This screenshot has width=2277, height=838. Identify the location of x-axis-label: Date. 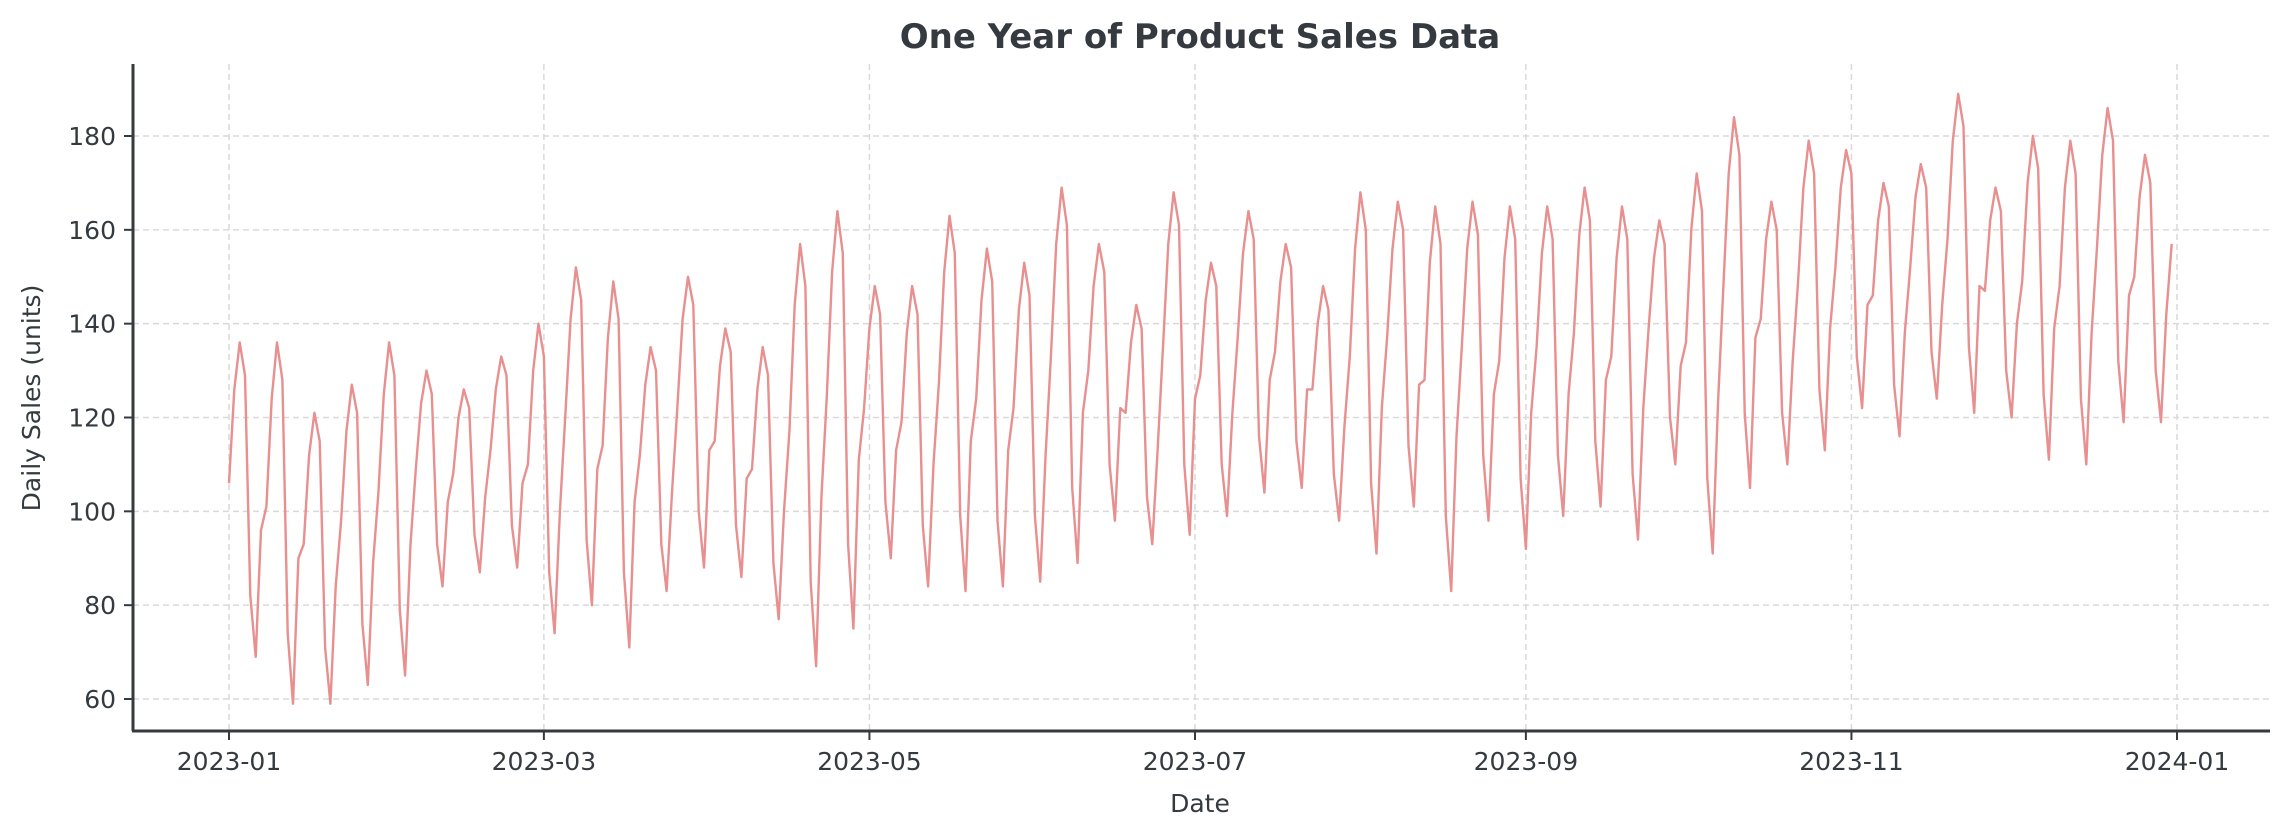
(1200, 803).